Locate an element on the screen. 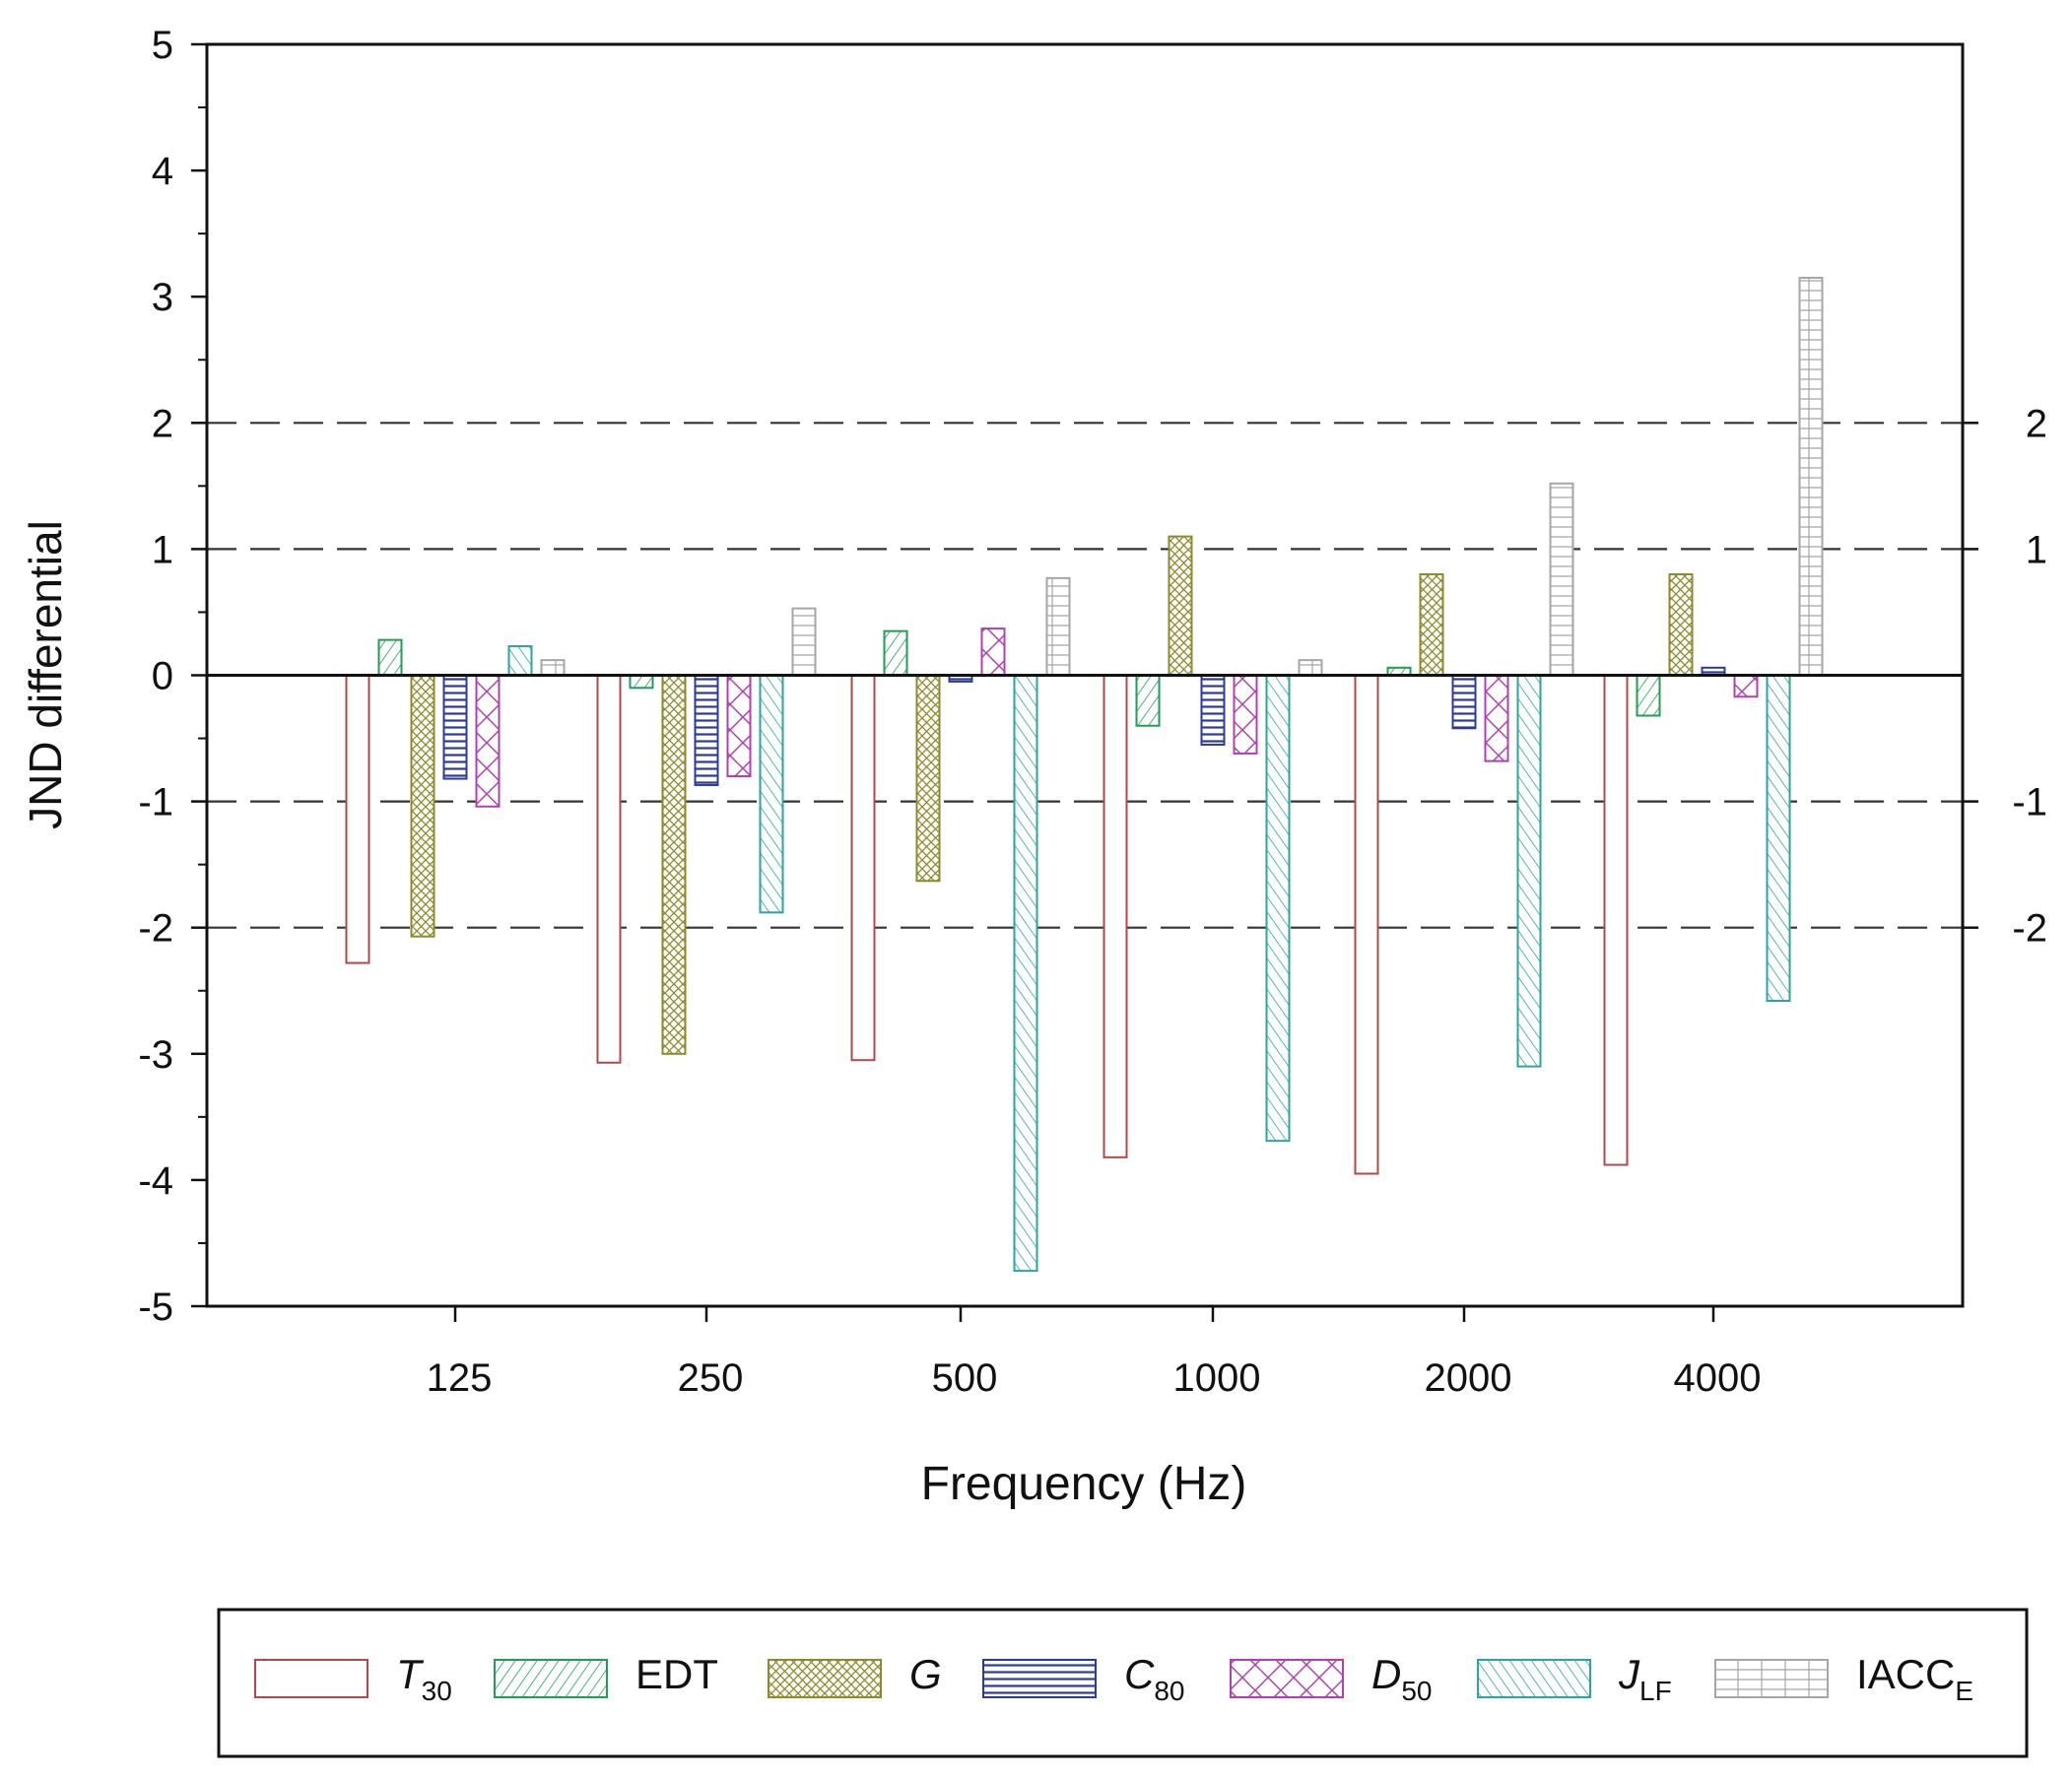  y-tick-label: 3 is located at coordinates (162, 297).